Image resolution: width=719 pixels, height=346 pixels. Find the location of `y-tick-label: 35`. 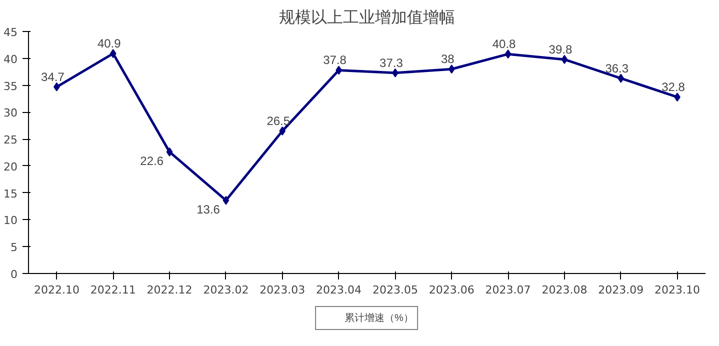

y-tick-label: 35 is located at coordinates (11, 86).